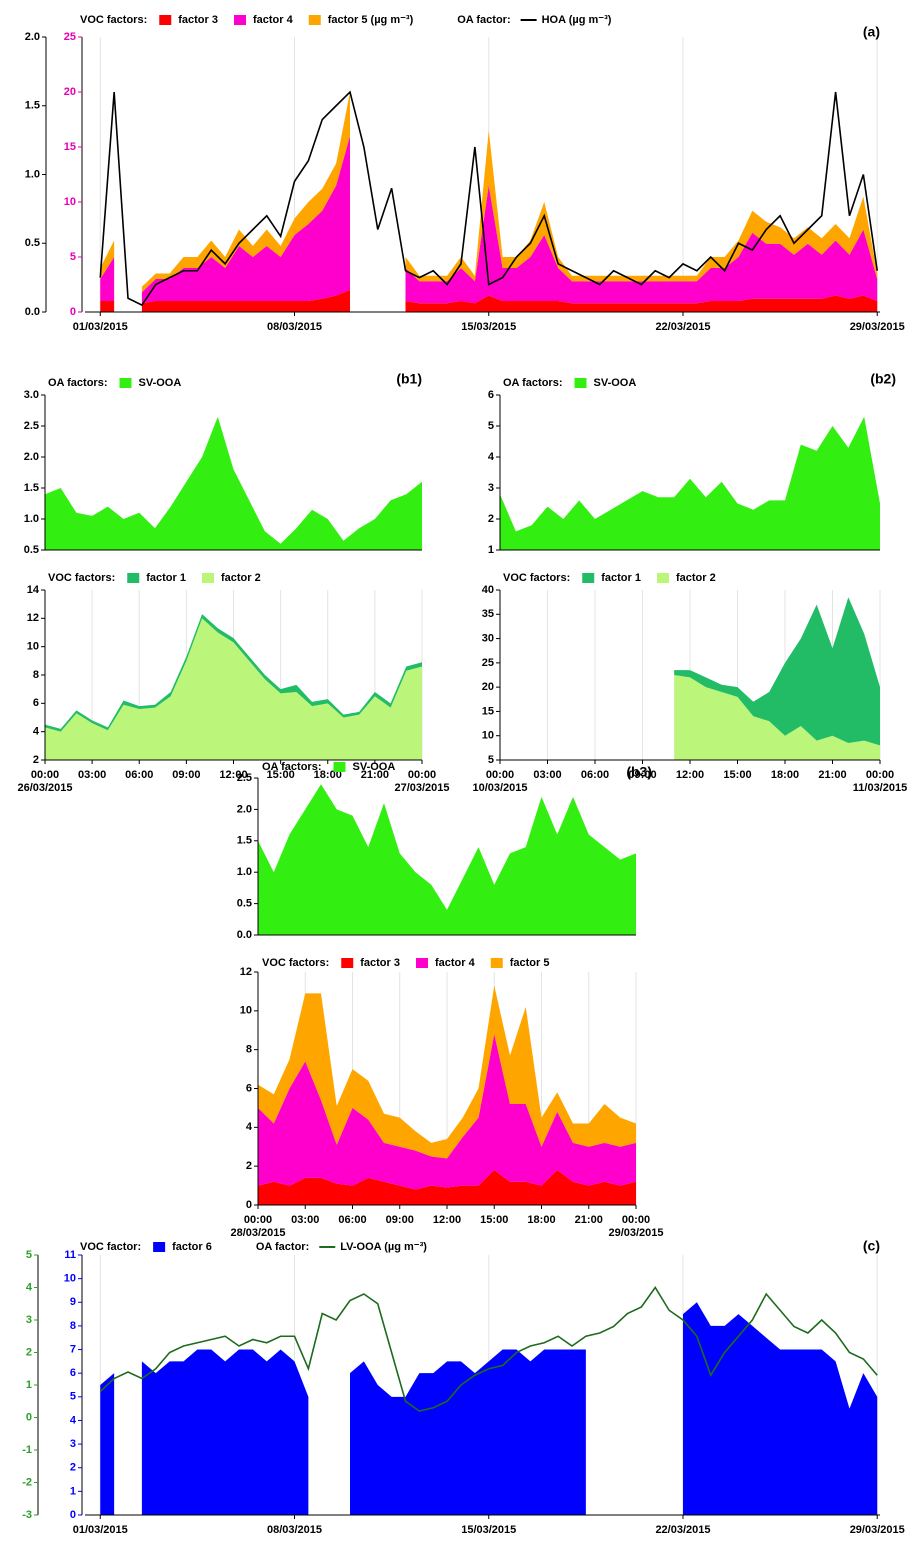  Describe the element at coordinates (488, 1349) in the screenshot. I see `line` at that location.